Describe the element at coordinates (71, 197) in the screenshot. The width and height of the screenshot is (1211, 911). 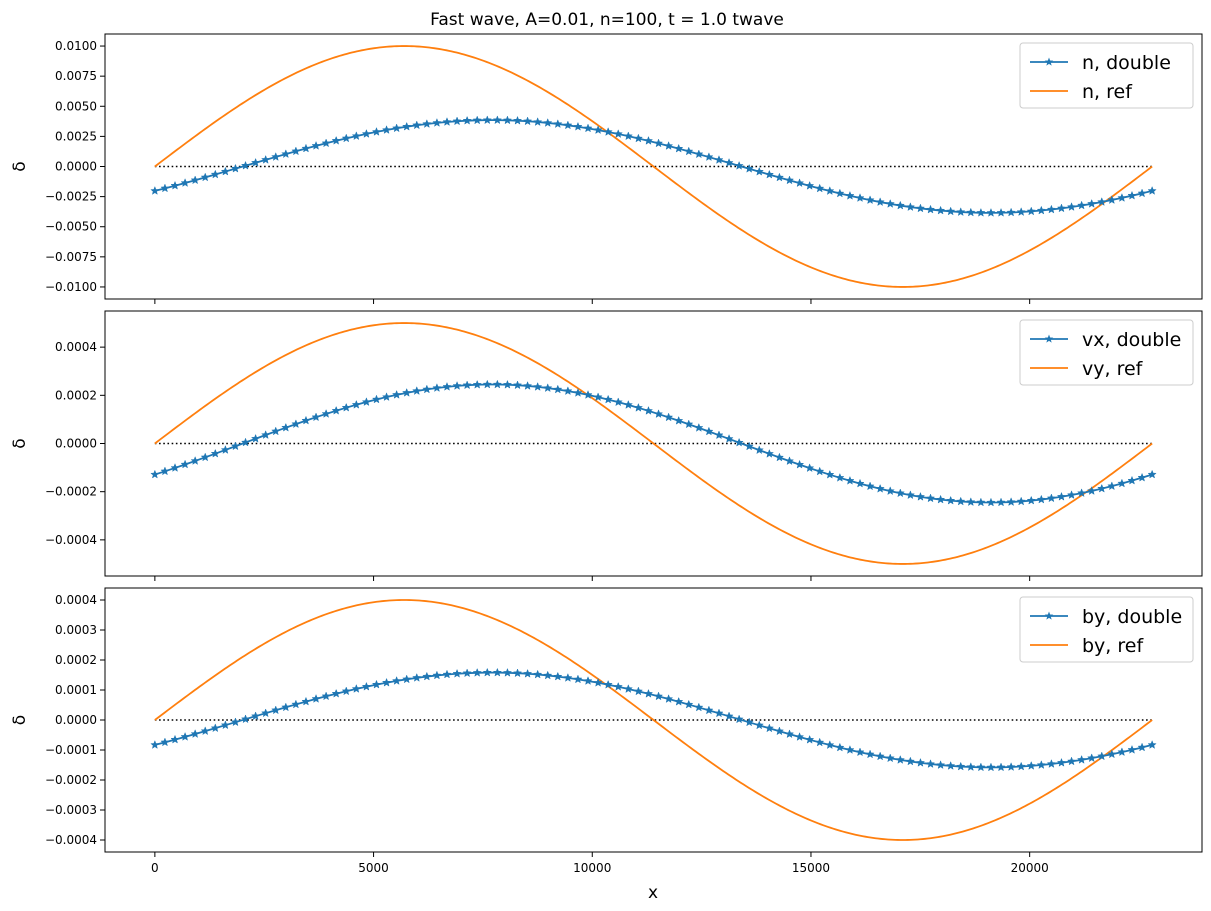
I see `y-tick-label: −0.0025` at that location.